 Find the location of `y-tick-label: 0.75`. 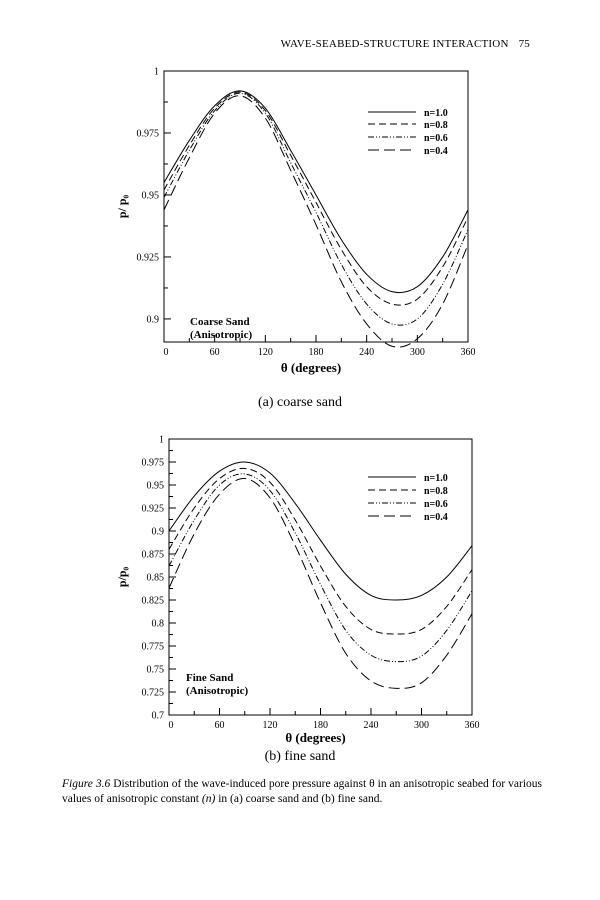

y-tick-label: 0.75 is located at coordinates (156, 670).